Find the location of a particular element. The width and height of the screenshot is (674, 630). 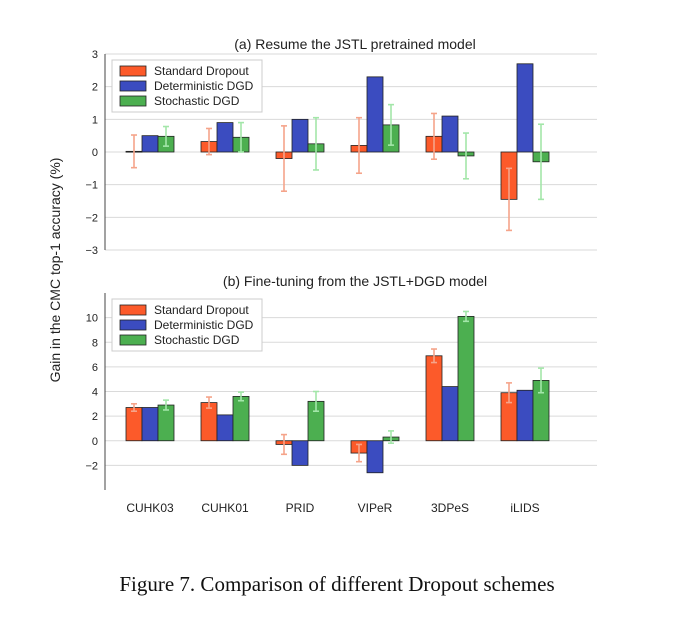

chart-title: (b) Fine-tuning from the JSTL+DGD model is located at coordinates (355, 281).